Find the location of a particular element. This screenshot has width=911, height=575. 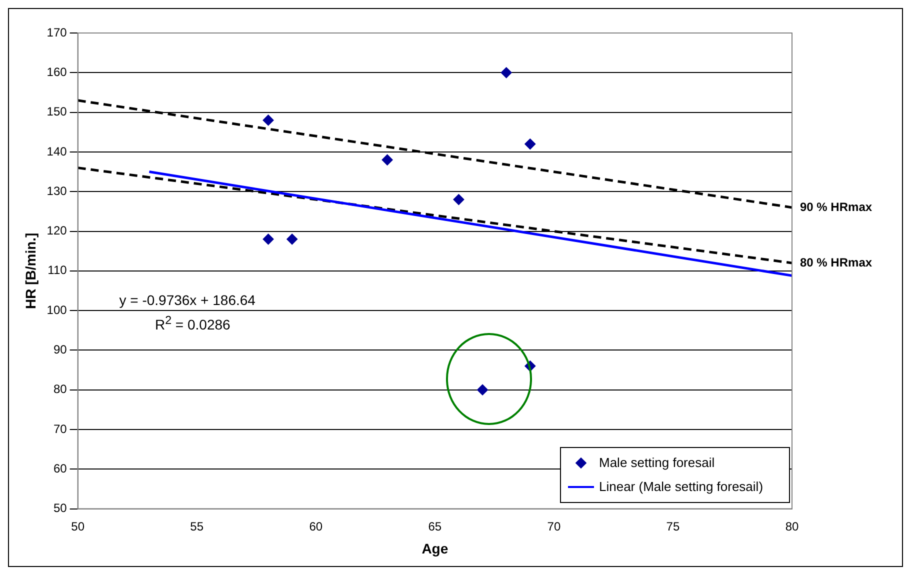

x-tick-label: 50 is located at coordinates (78, 526).